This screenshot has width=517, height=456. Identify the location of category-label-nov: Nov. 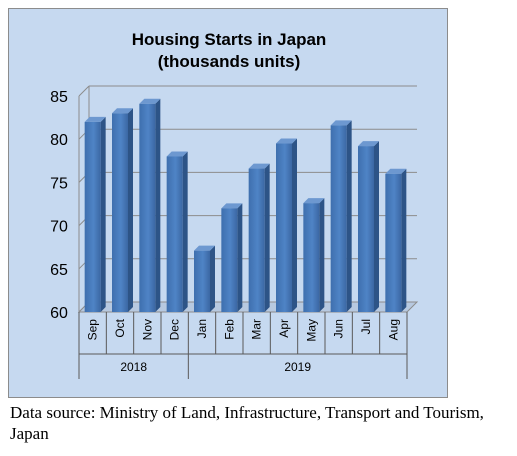
(147, 329).